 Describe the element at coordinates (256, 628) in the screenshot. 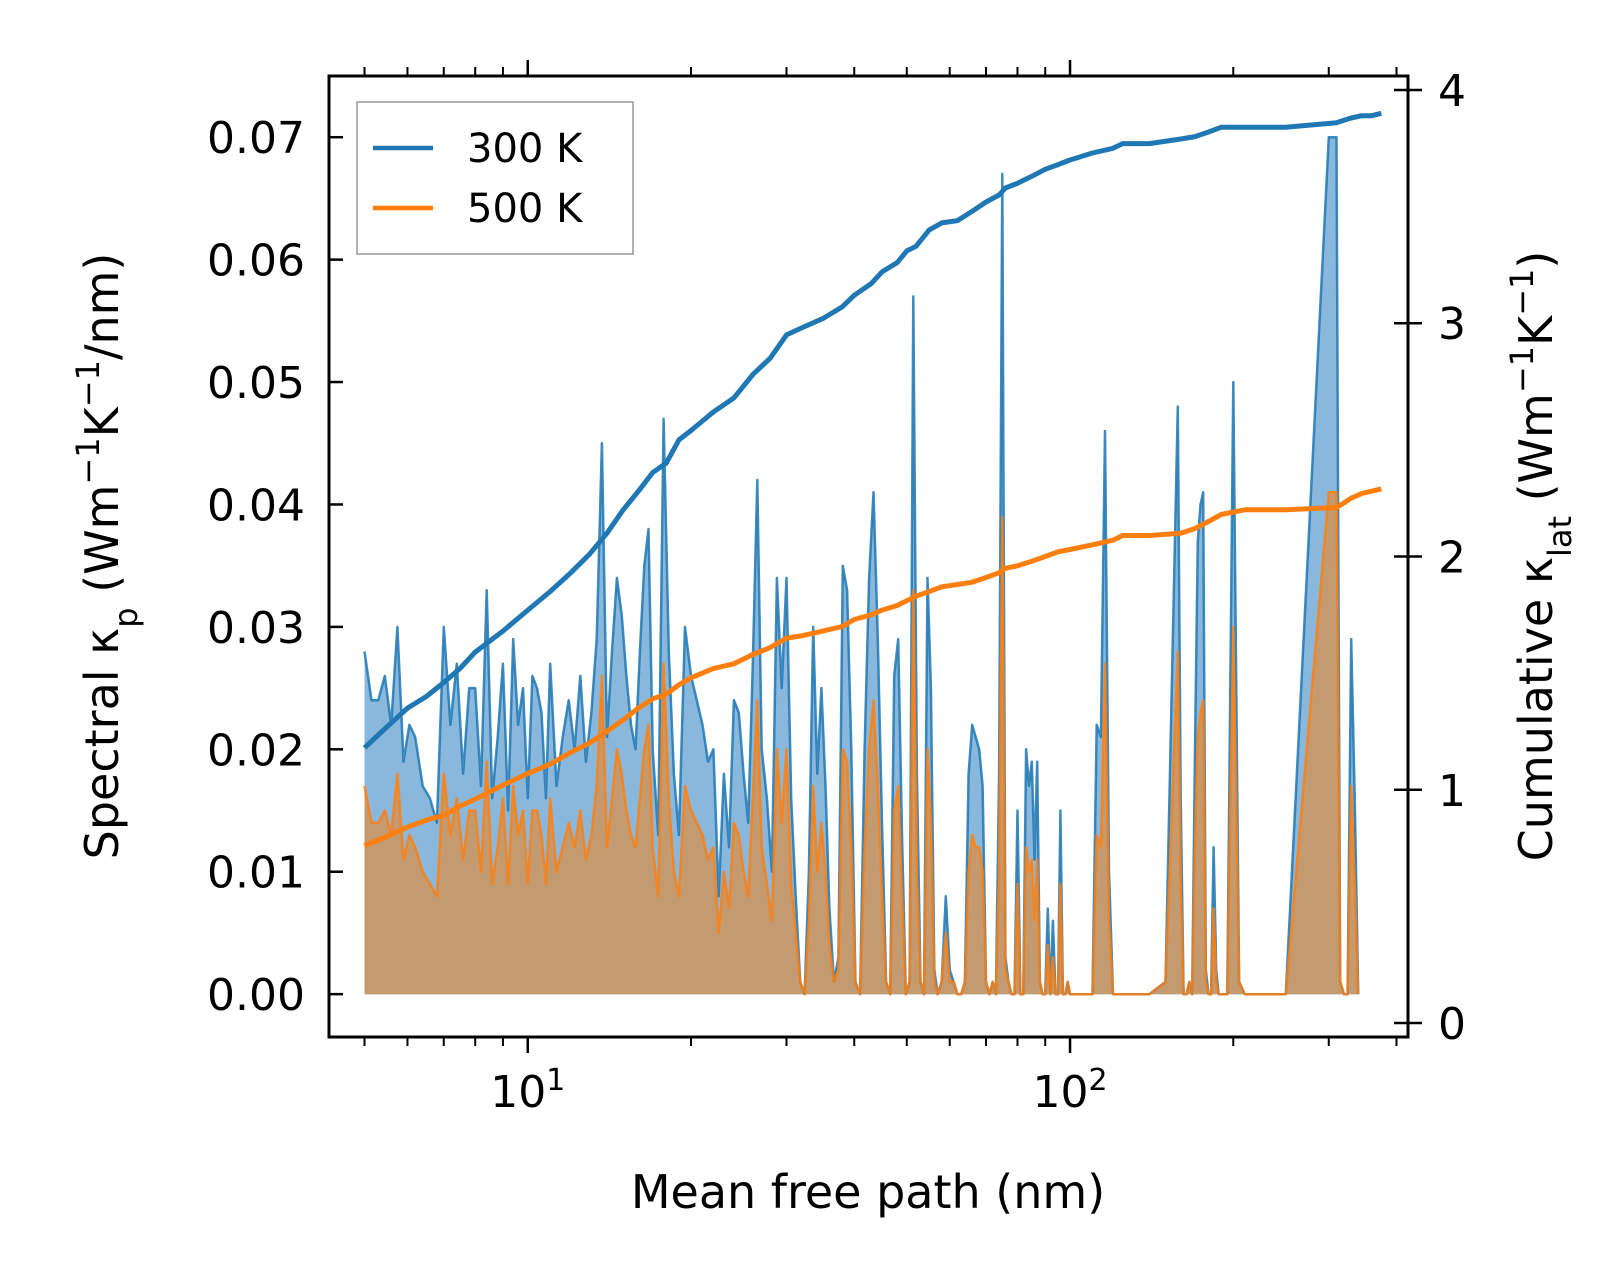

I see `y-tick-label: 0.03` at that location.